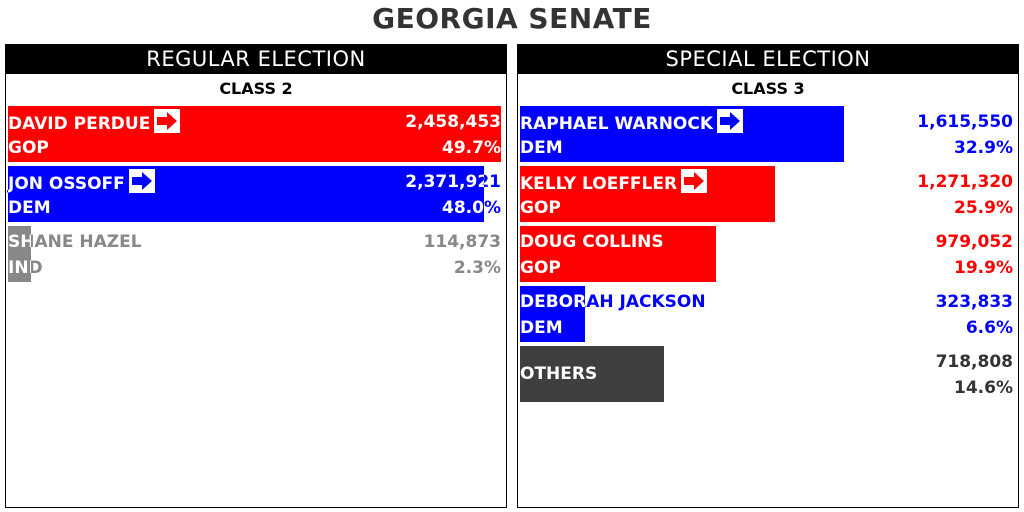  What do you see at coordinates (471, 208) in the screenshot?
I see `vote-percent: 48.0%` at bounding box center [471, 208].